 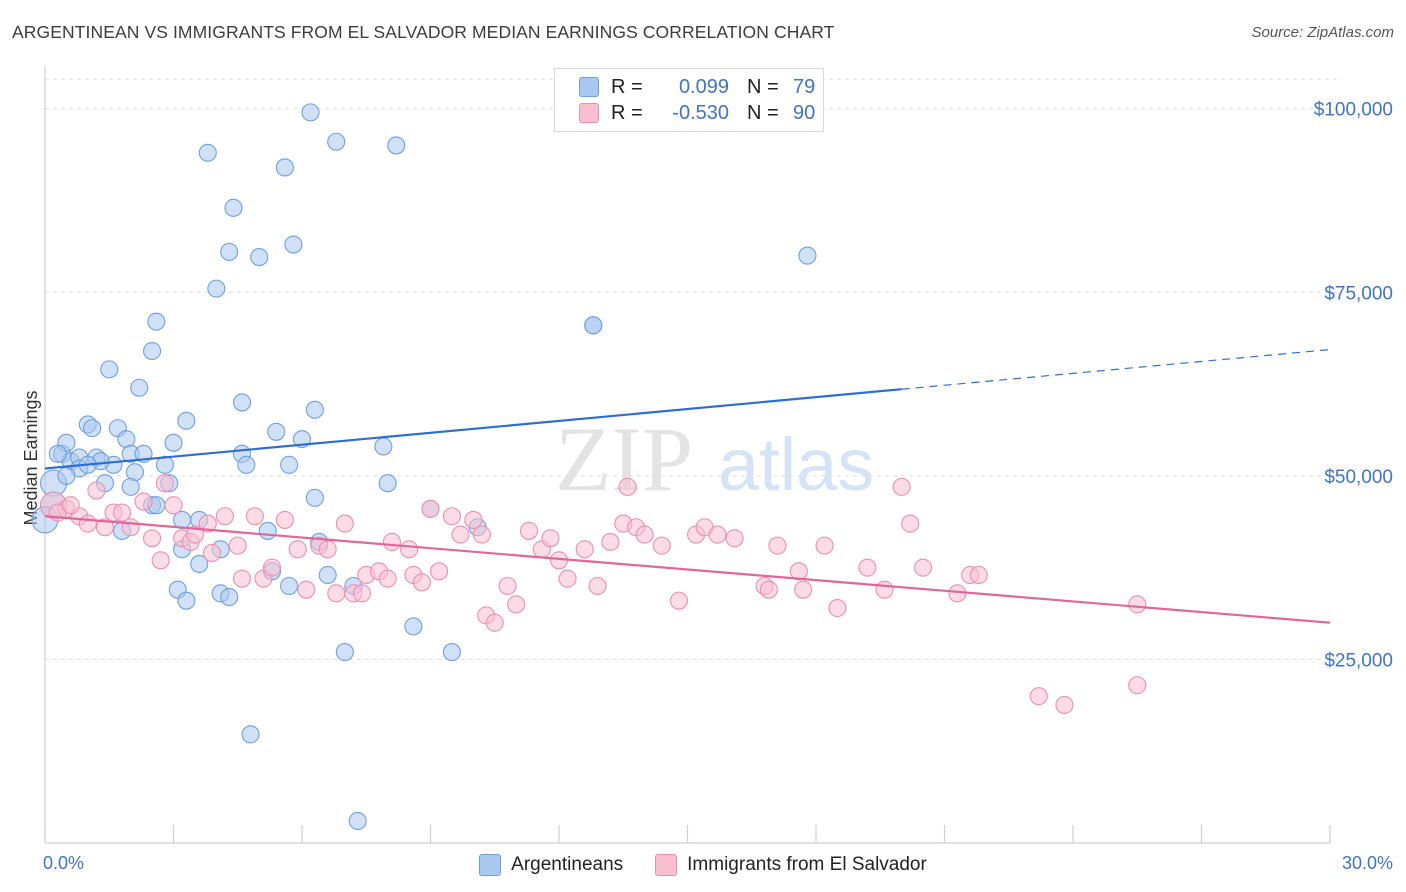 I want to click on legend-n-value: 90, so click(x=804, y=112).